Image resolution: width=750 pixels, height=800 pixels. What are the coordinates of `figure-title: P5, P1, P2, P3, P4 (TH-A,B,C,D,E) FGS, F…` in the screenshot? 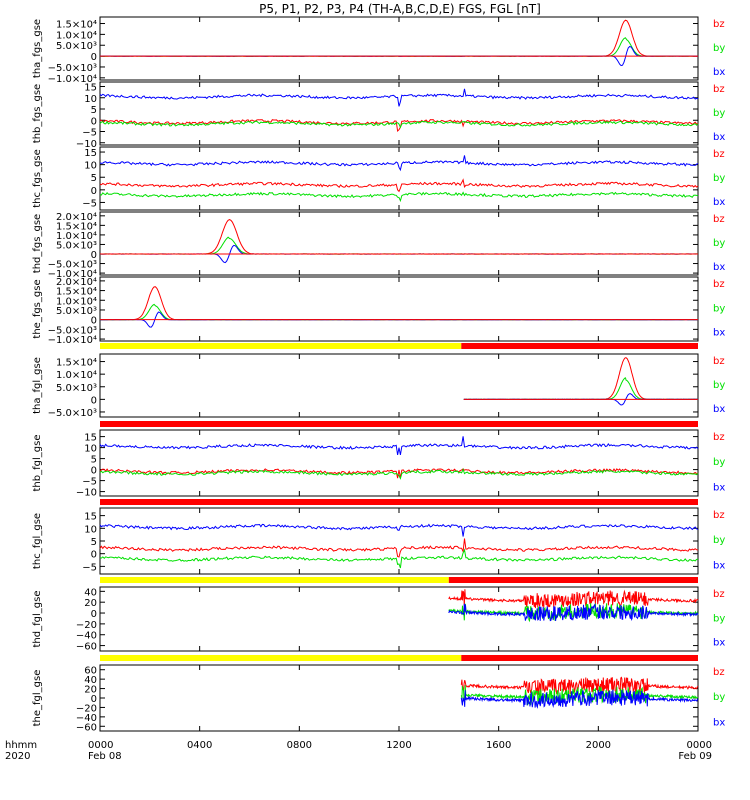 It's located at (400, 9).